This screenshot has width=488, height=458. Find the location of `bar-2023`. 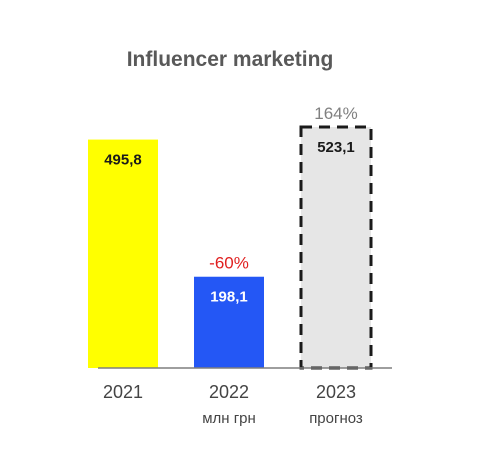

bar-2023 is located at coordinates (336, 247).